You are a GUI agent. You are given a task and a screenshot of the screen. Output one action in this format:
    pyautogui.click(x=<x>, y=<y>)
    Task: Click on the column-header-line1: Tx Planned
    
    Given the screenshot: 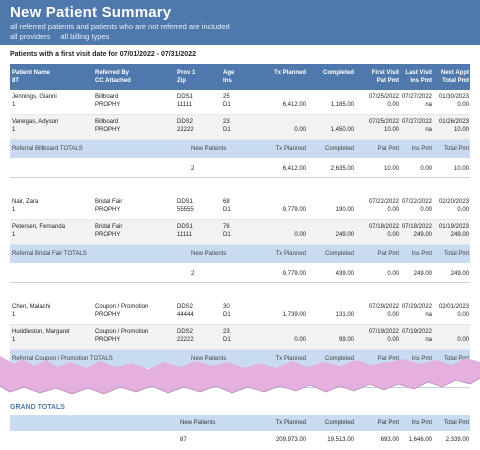 What is the action you would take?
    pyautogui.click(x=289, y=73)
    